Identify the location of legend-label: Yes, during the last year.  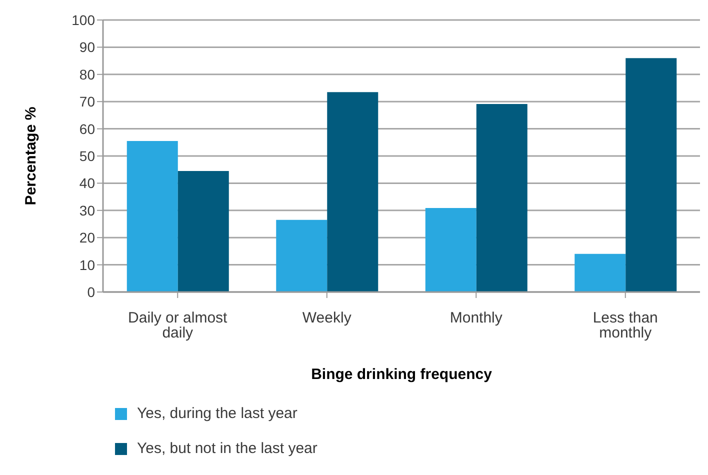
(217, 413).